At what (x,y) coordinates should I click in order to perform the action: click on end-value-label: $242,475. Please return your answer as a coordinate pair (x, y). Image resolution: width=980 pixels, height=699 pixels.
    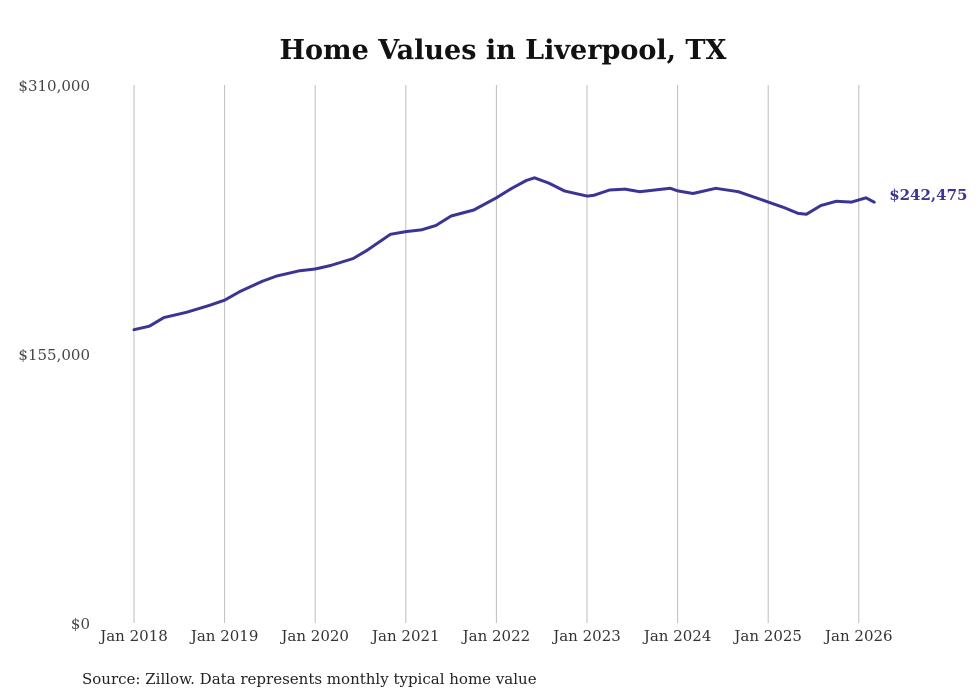
    Looking at the image, I should click on (928, 195).